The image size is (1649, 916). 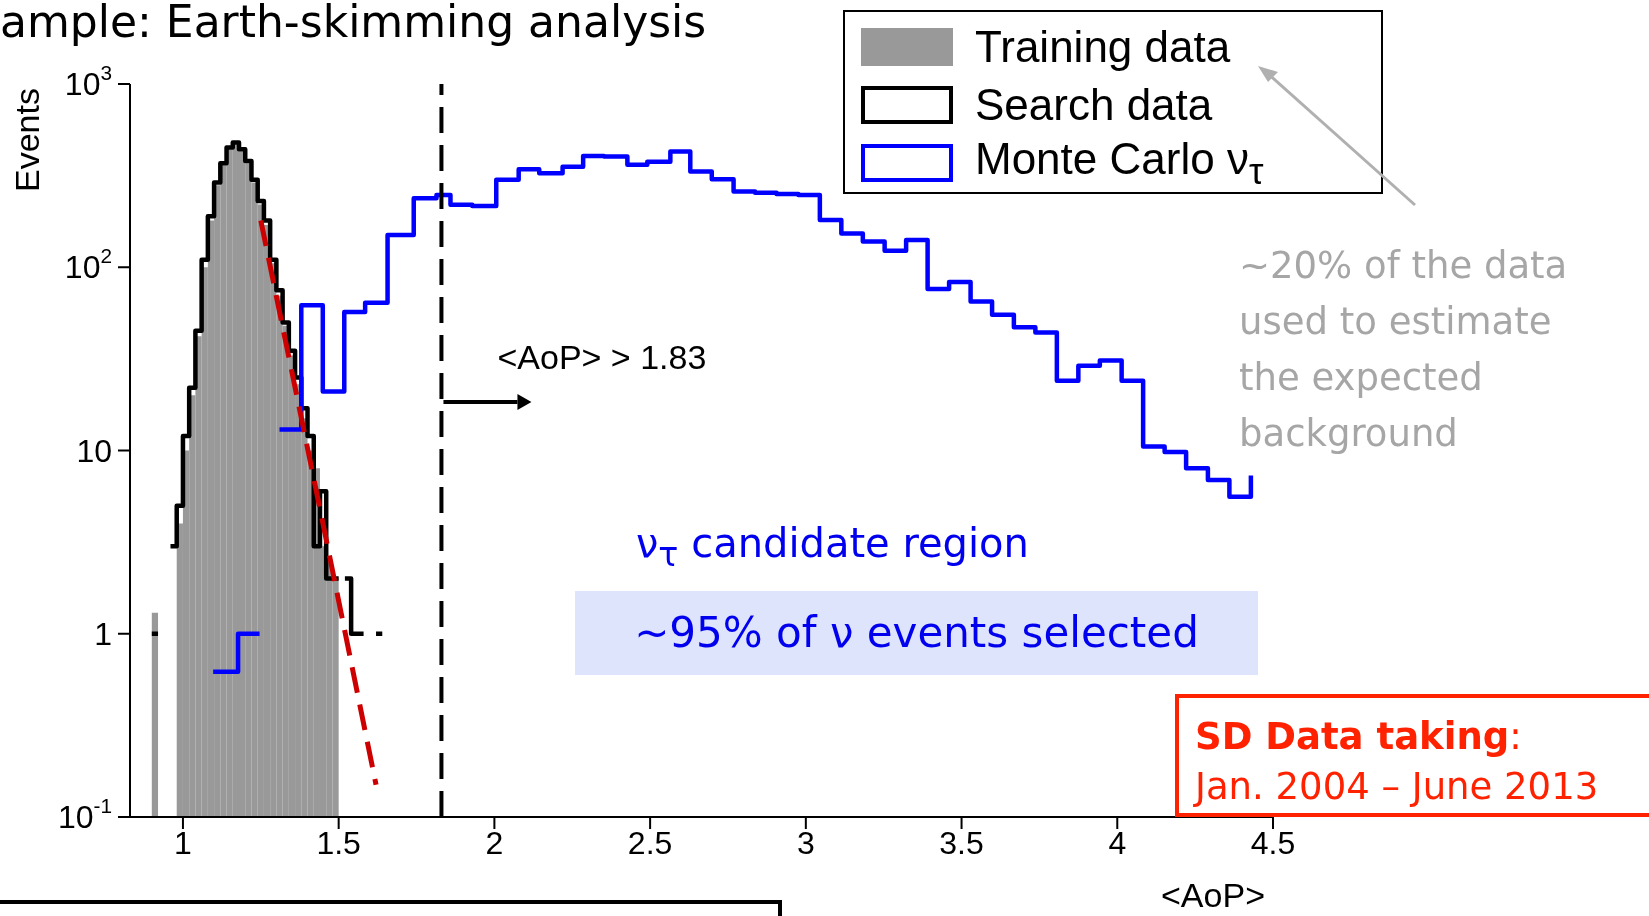 I want to click on legend-label: Monte Carlo ν$_{τ}$, so click(x=1119, y=163).